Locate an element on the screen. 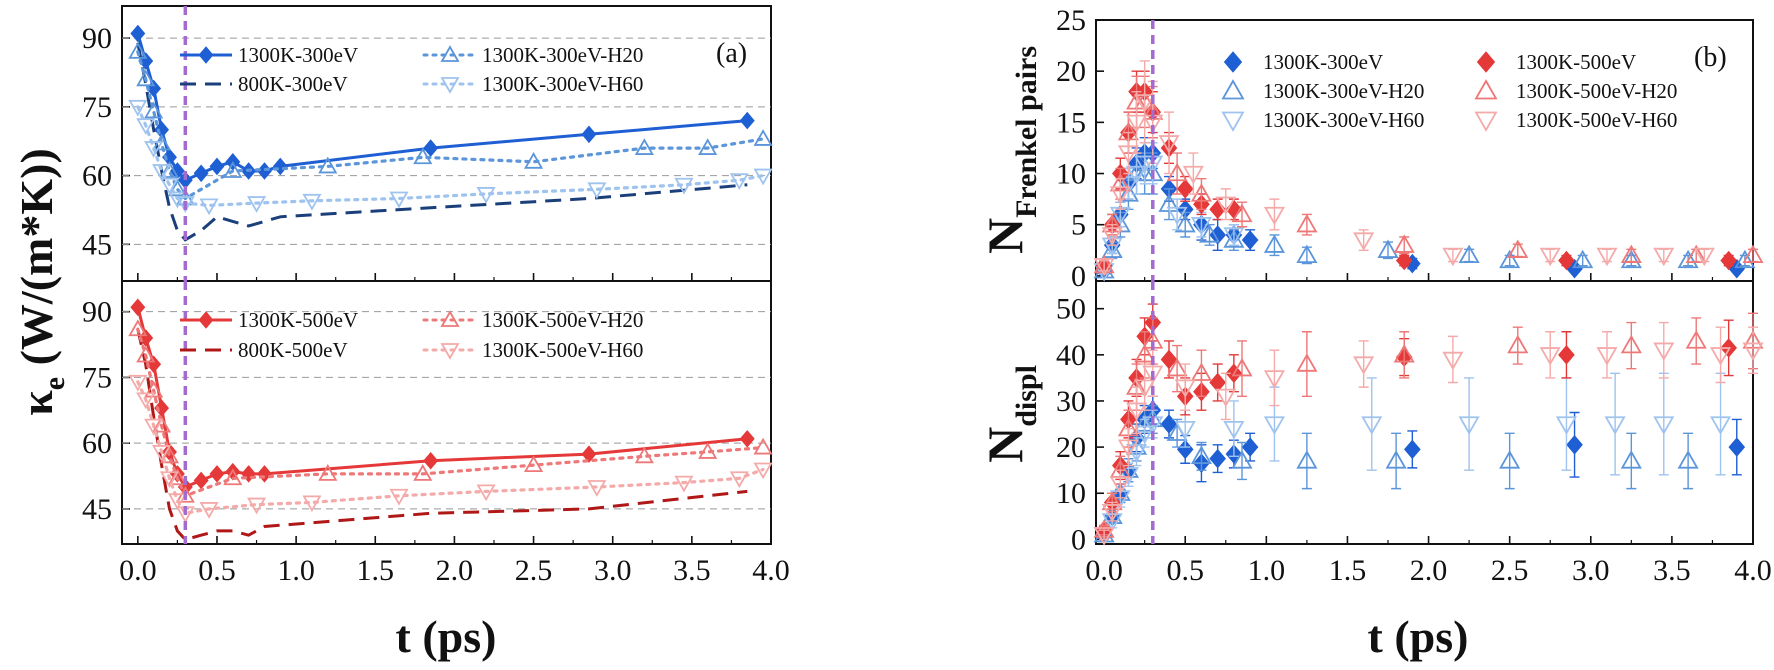  panel-a-bottom-line-1300k-500ev is located at coordinates (442, 397).